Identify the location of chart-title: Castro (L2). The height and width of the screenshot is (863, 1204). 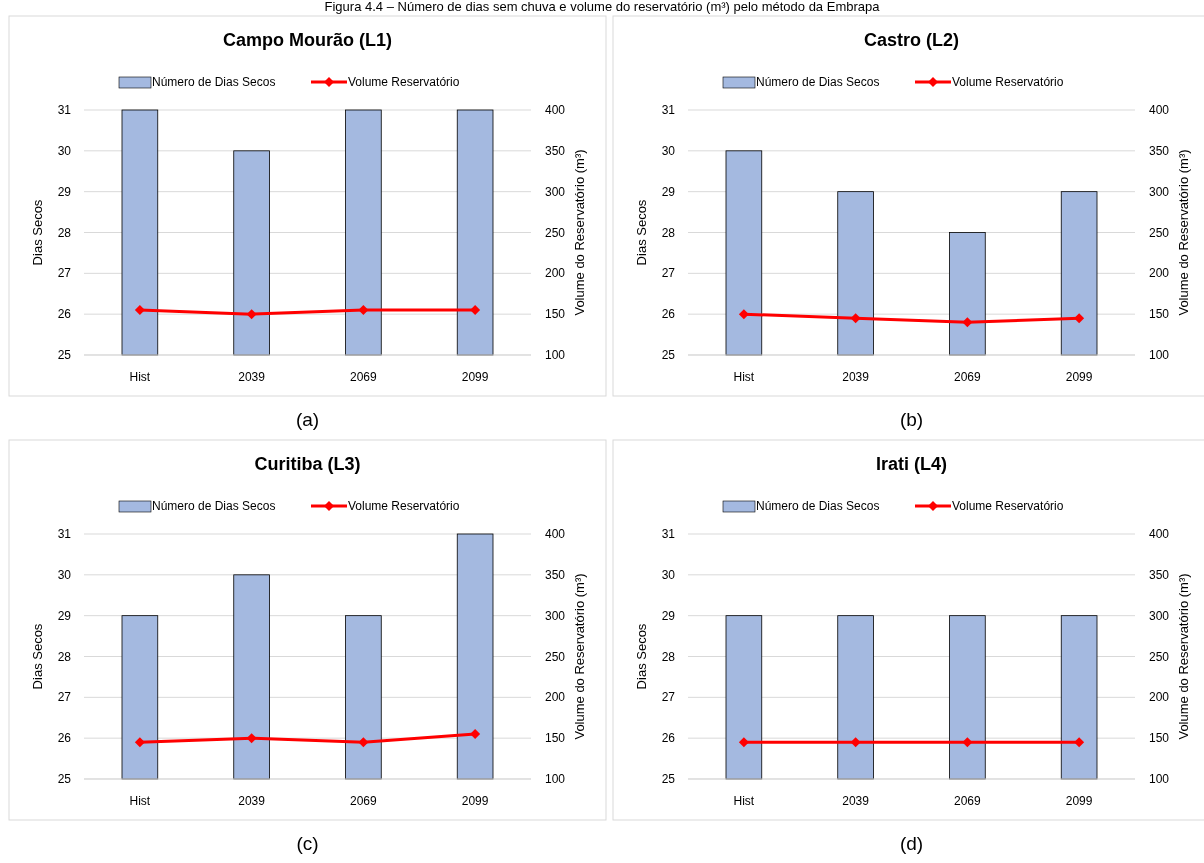
(911, 40).